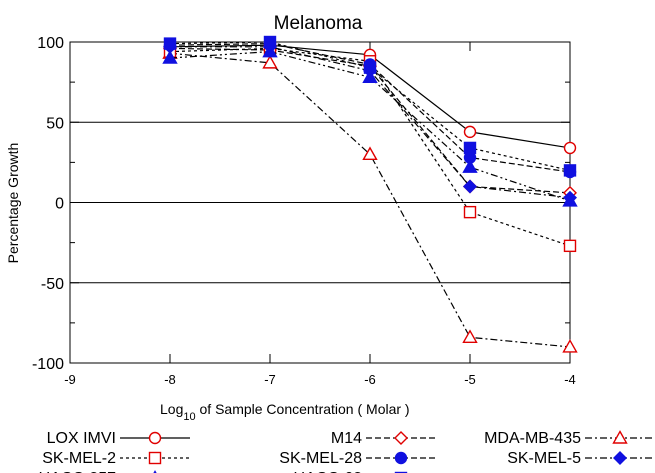 The height and width of the screenshot is (473, 655). I want to click on legend-label: SK-MEL-2, so click(79, 458).